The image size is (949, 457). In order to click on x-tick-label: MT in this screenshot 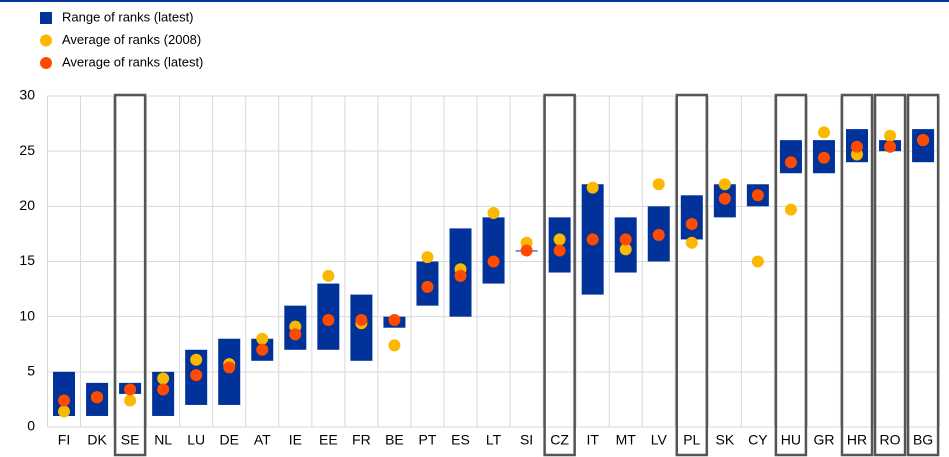, I will do `click(626, 440)`.